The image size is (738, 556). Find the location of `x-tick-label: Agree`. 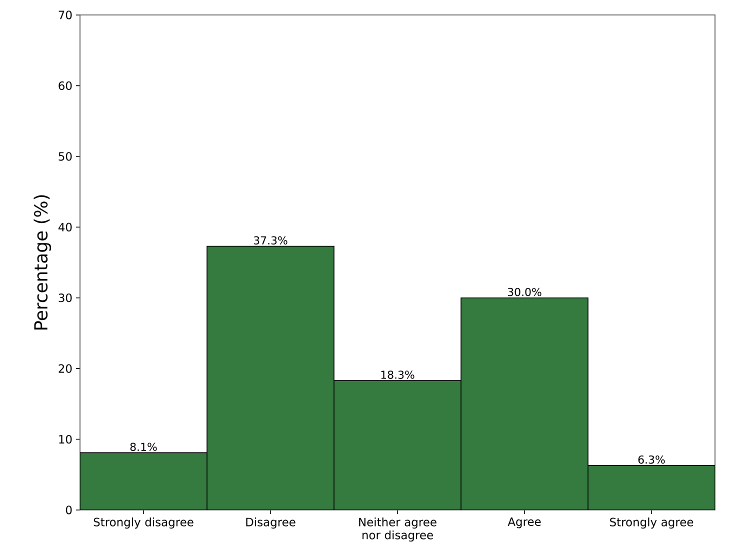

x-tick-label: Agree is located at coordinates (524, 523).